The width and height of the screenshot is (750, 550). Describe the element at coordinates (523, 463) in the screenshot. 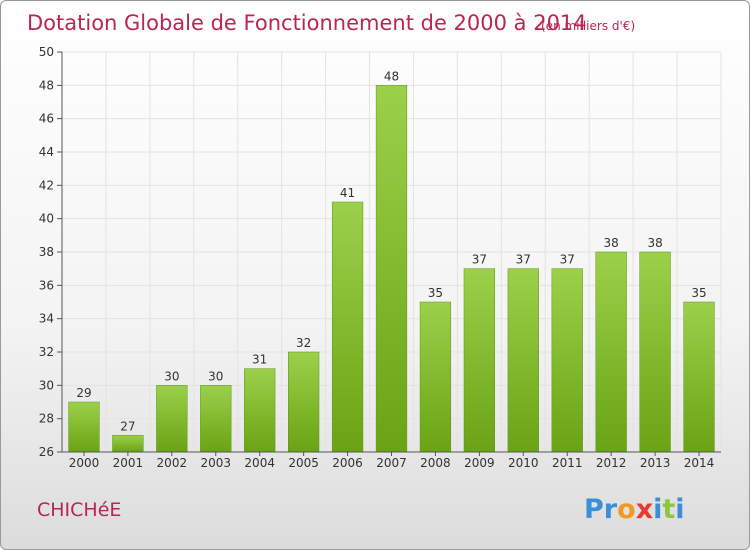

I see `x-tick-label: 2010` at that location.